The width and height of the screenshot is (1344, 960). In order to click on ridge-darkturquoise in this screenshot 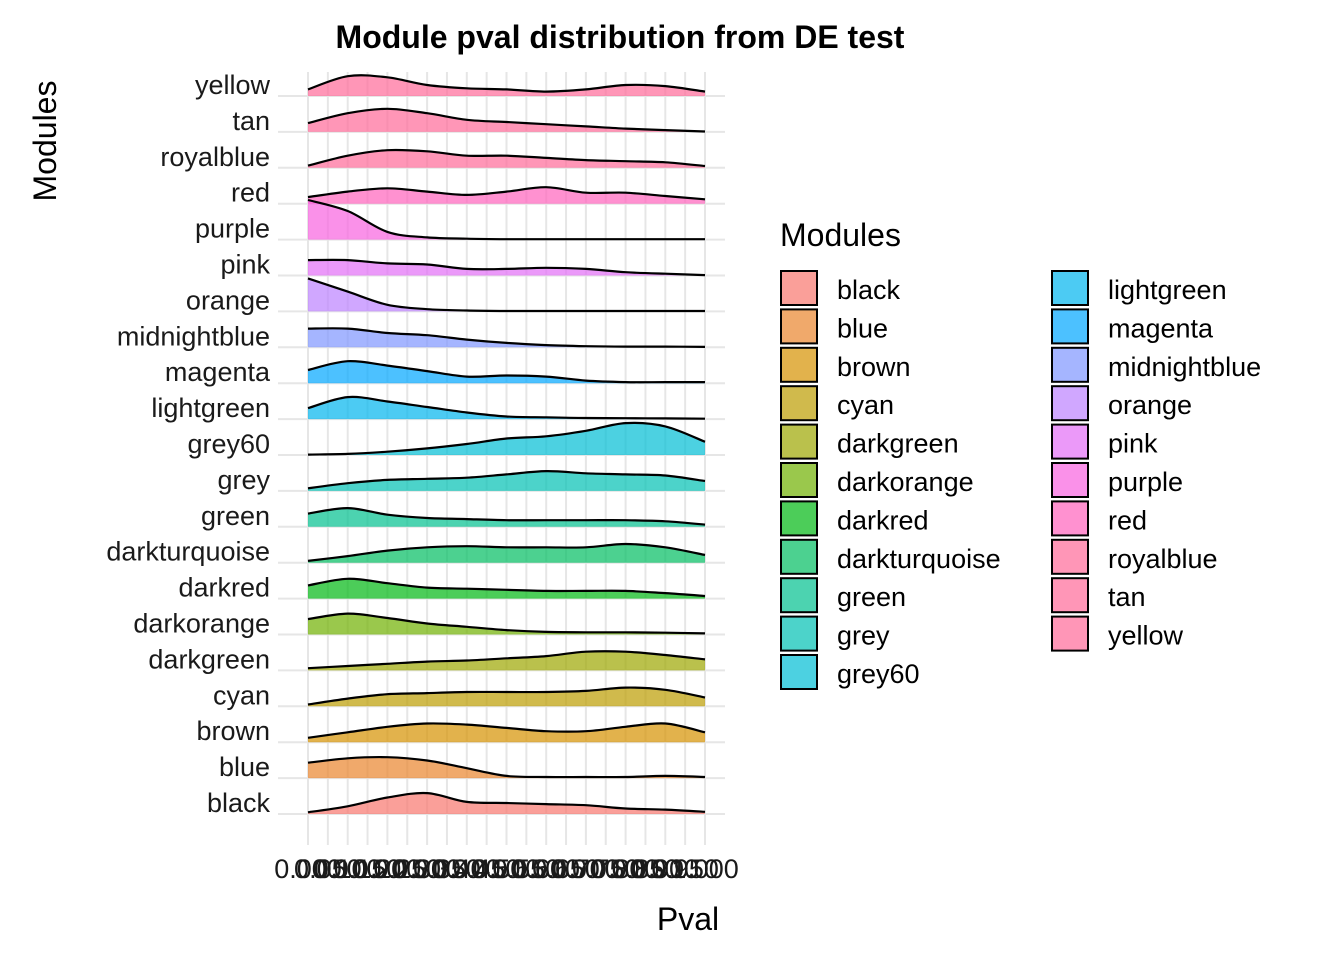, I will do `click(506, 552)`.